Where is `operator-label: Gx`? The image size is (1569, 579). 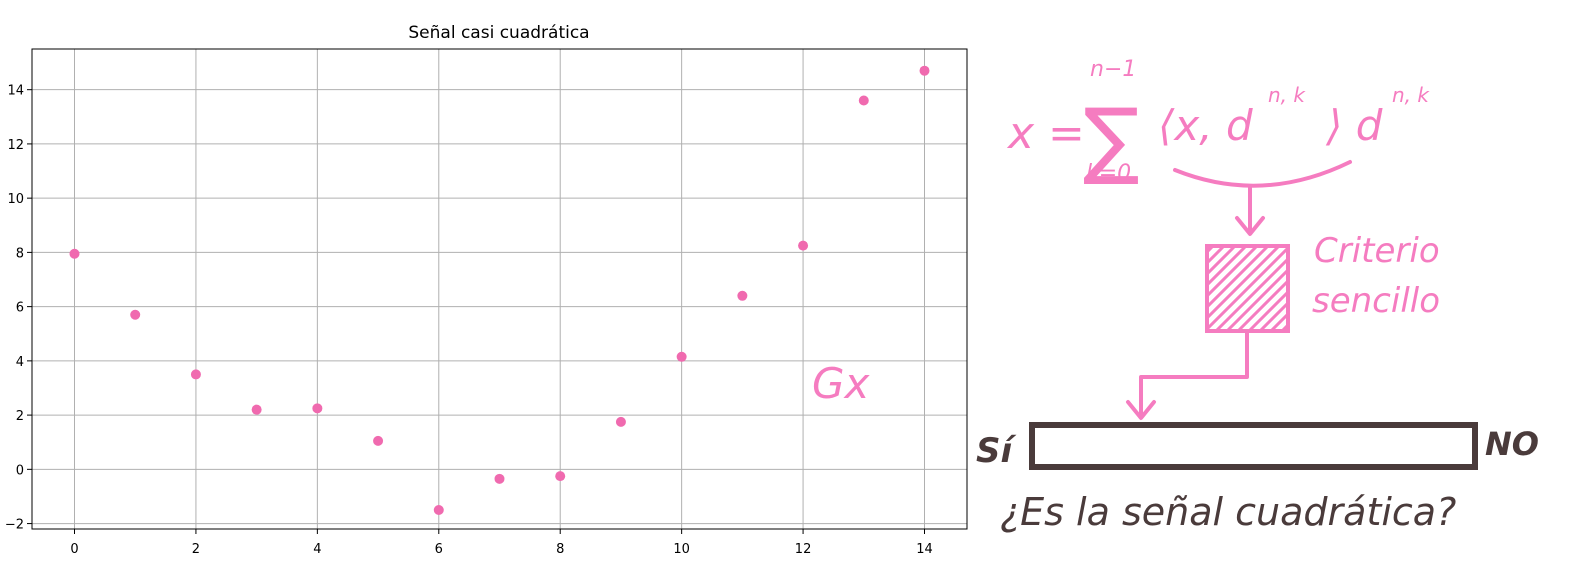
operator-label: Gx is located at coordinates (841, 383).